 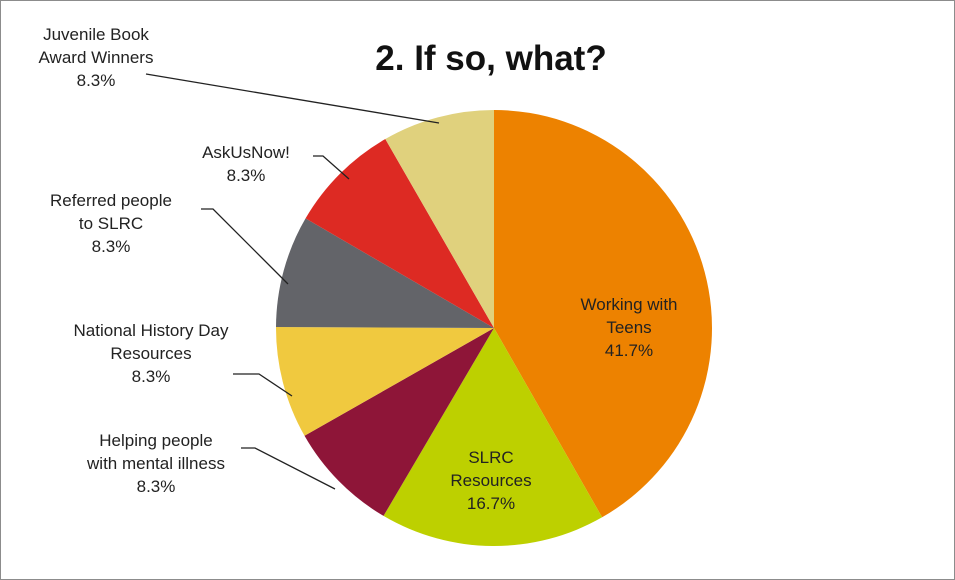 What do you see at coordinates (491, 469) in the screenshot?
I see `category-name: SLRC Resources` at bounding box center [491, 469].